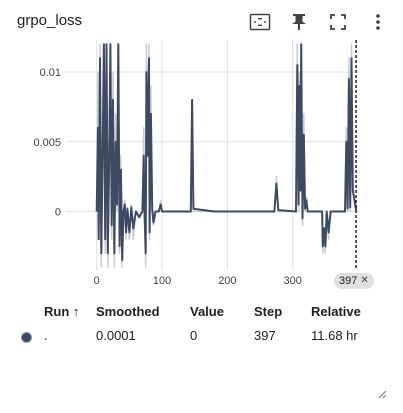  I want to click on card-title: grpo_loss, so click(50, 20).